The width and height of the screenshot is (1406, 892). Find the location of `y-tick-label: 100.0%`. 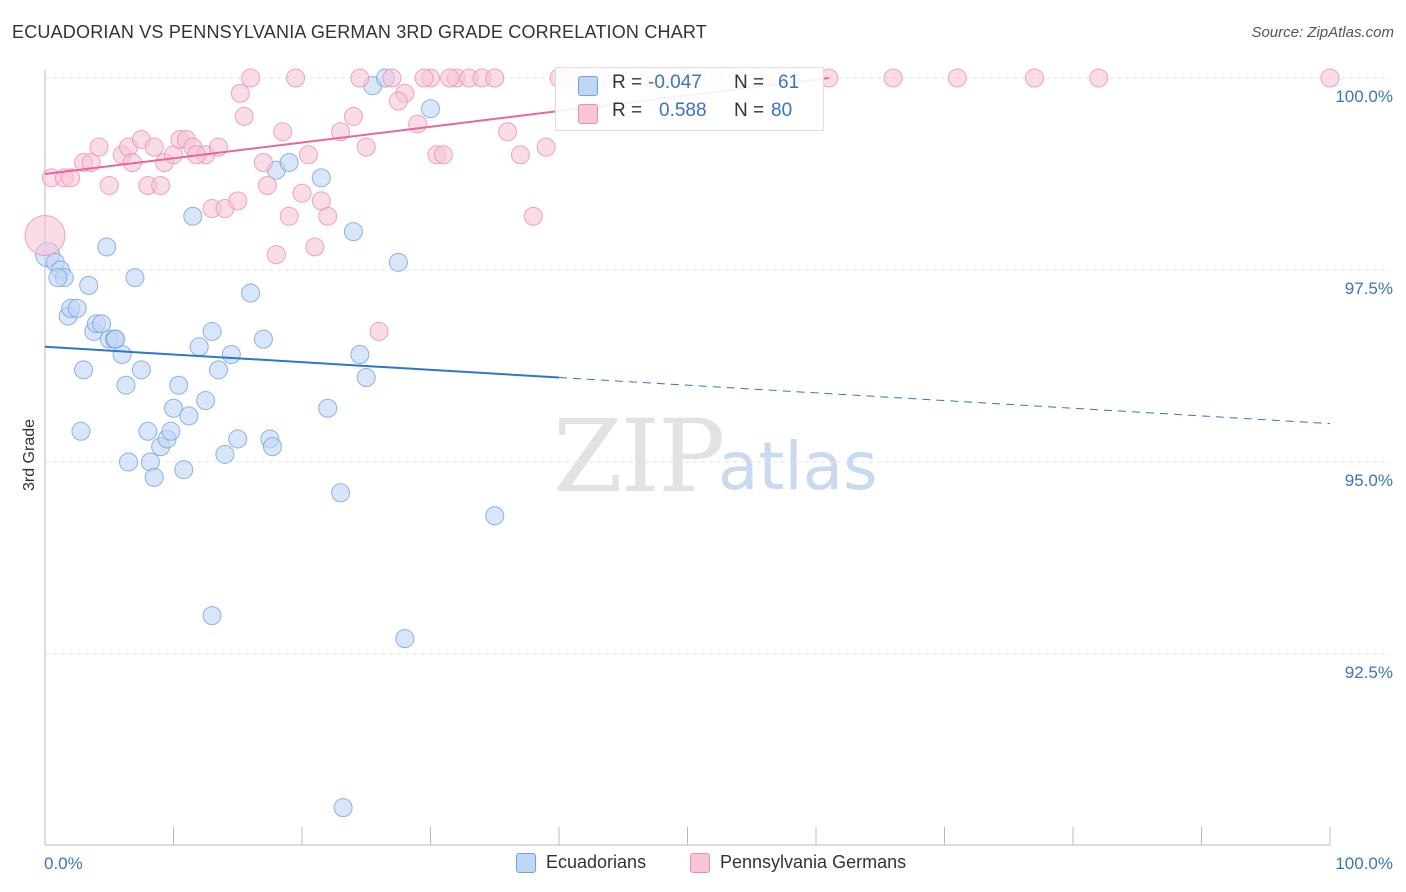

y-tick-label: 100.0% is located at coordinates (1364, 96).